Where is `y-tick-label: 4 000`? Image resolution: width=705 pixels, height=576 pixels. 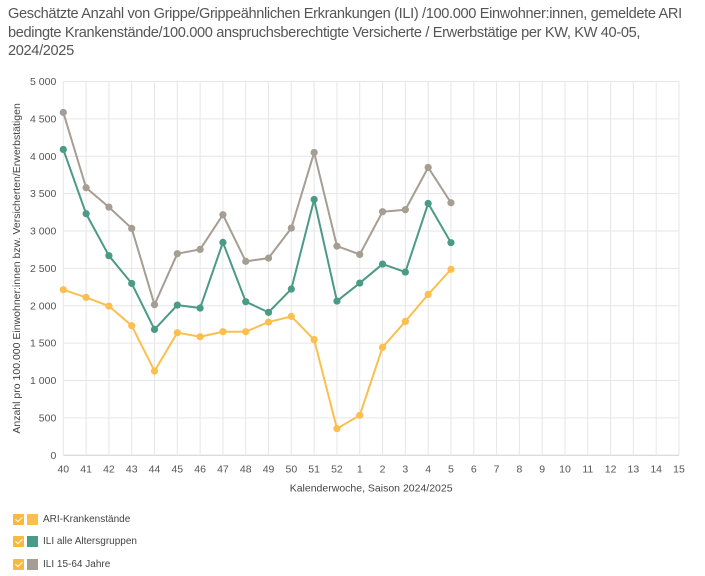 y-tick-label: 4 000 is located at coordinates (43, 157).